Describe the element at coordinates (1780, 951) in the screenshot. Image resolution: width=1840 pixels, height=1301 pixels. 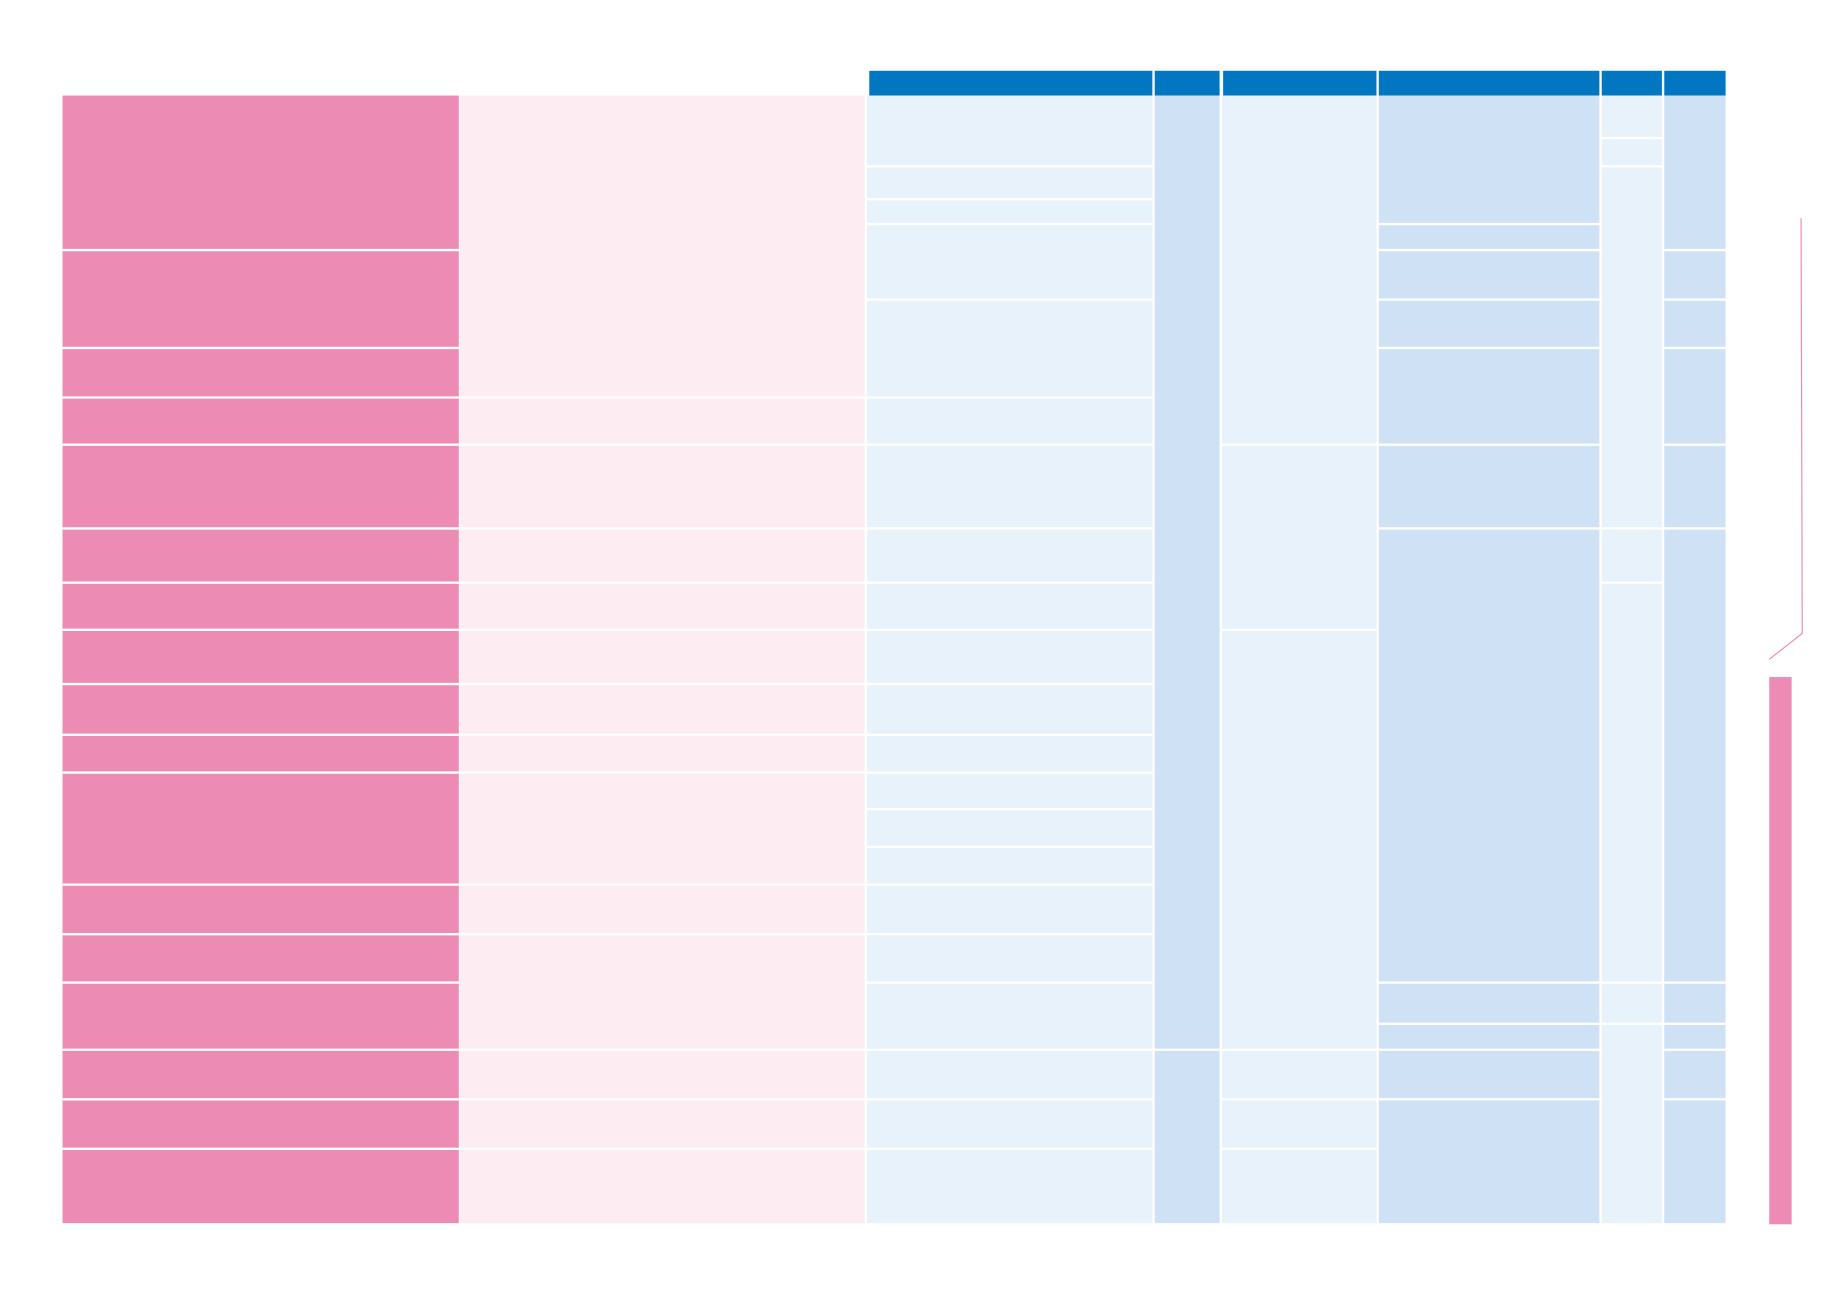
I see `side-bar` at that location.